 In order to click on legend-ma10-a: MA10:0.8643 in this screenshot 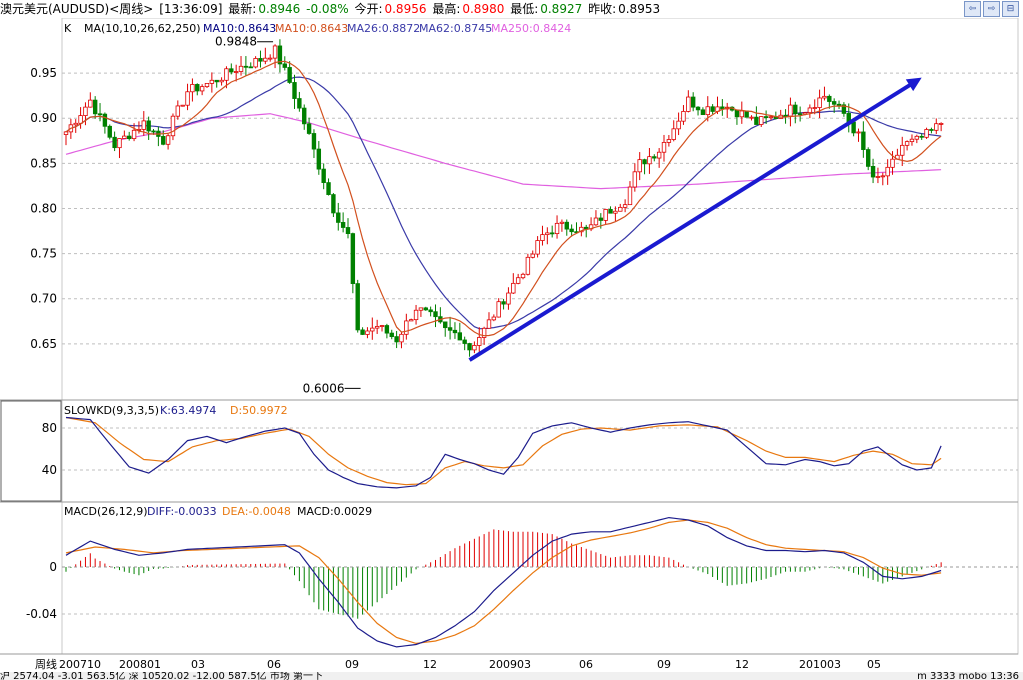, I will do `click(239, 28)`.